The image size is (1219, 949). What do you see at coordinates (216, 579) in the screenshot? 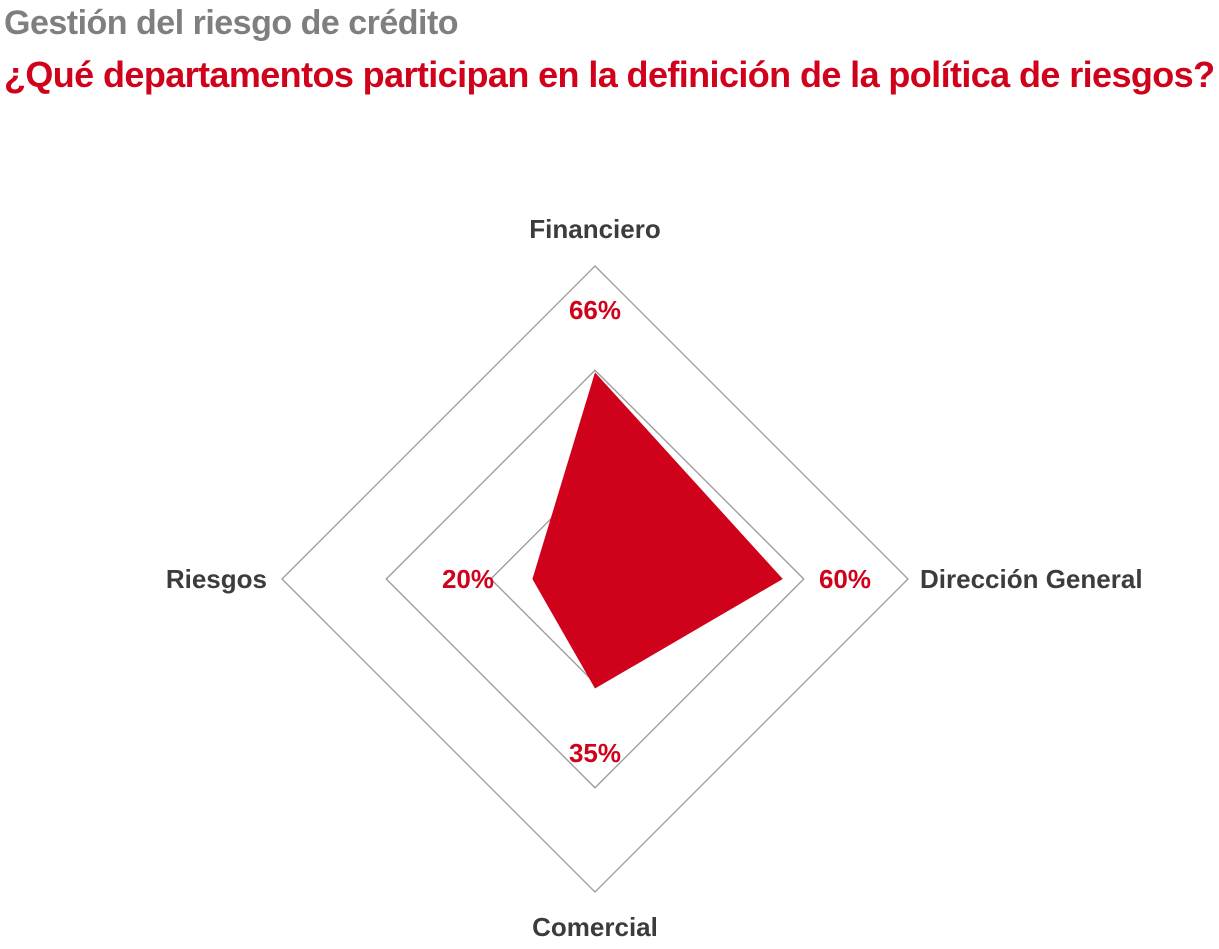
I see `axis-label-left: Riesgos` at bounding box center [216, 579].